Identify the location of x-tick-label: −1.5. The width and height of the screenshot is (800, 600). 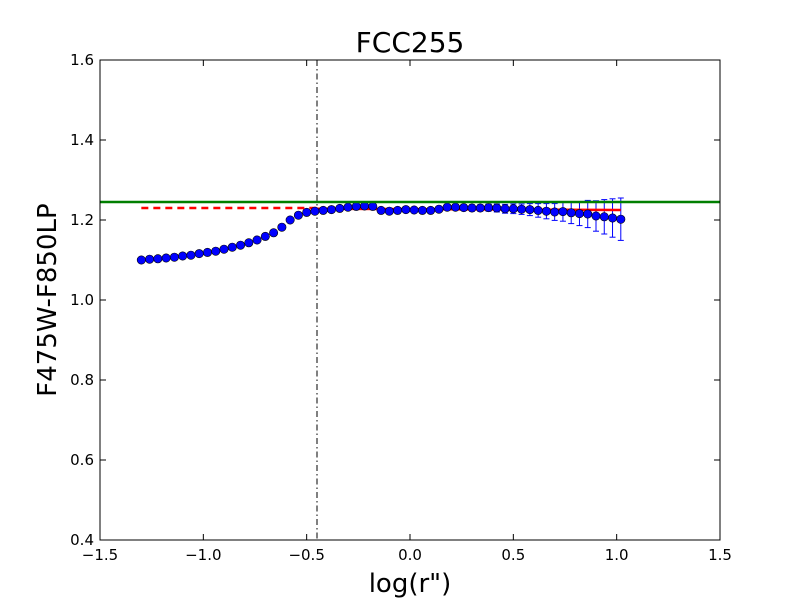
(100, 555).